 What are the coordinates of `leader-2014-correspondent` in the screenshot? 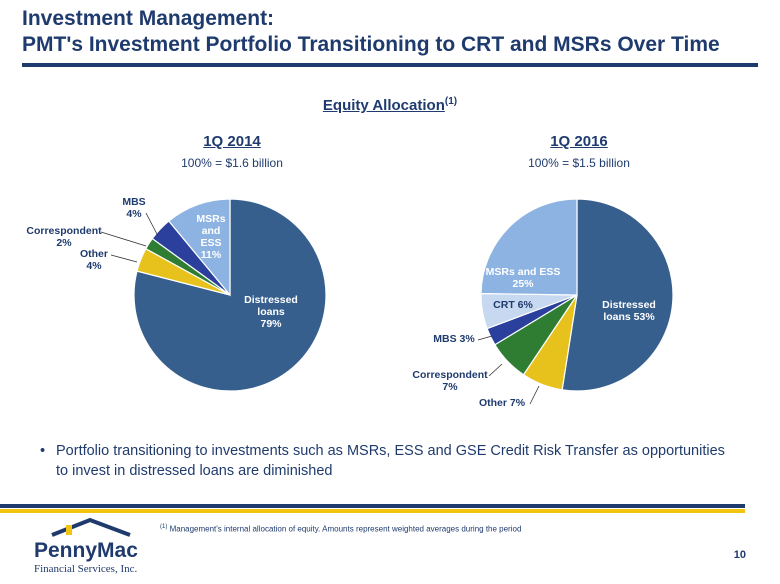 It's located at (123, 239).